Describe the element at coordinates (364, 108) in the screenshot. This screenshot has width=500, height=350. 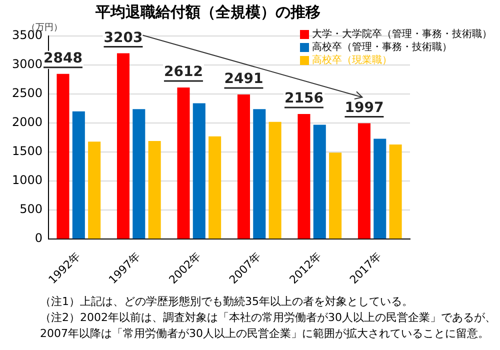
I see `data-label: 1997` at that location.